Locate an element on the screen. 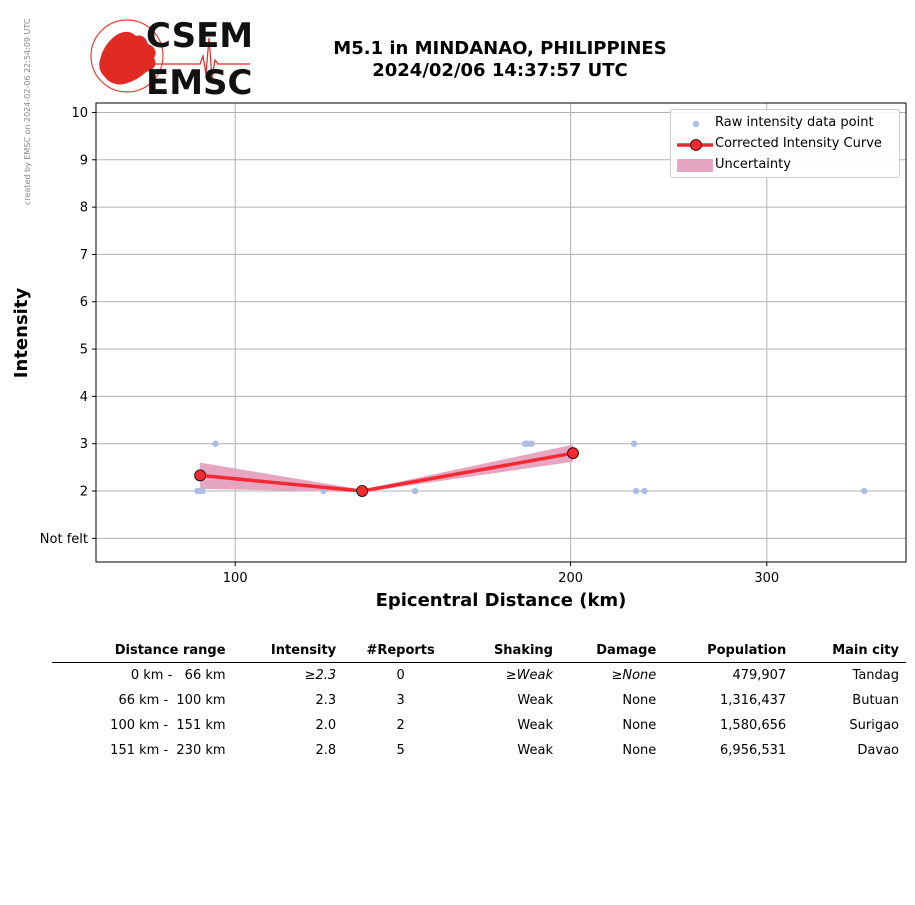 The width and height of the screenshot is (915, 905). y-tick-label: 4 is located at coordinates (84, 397).